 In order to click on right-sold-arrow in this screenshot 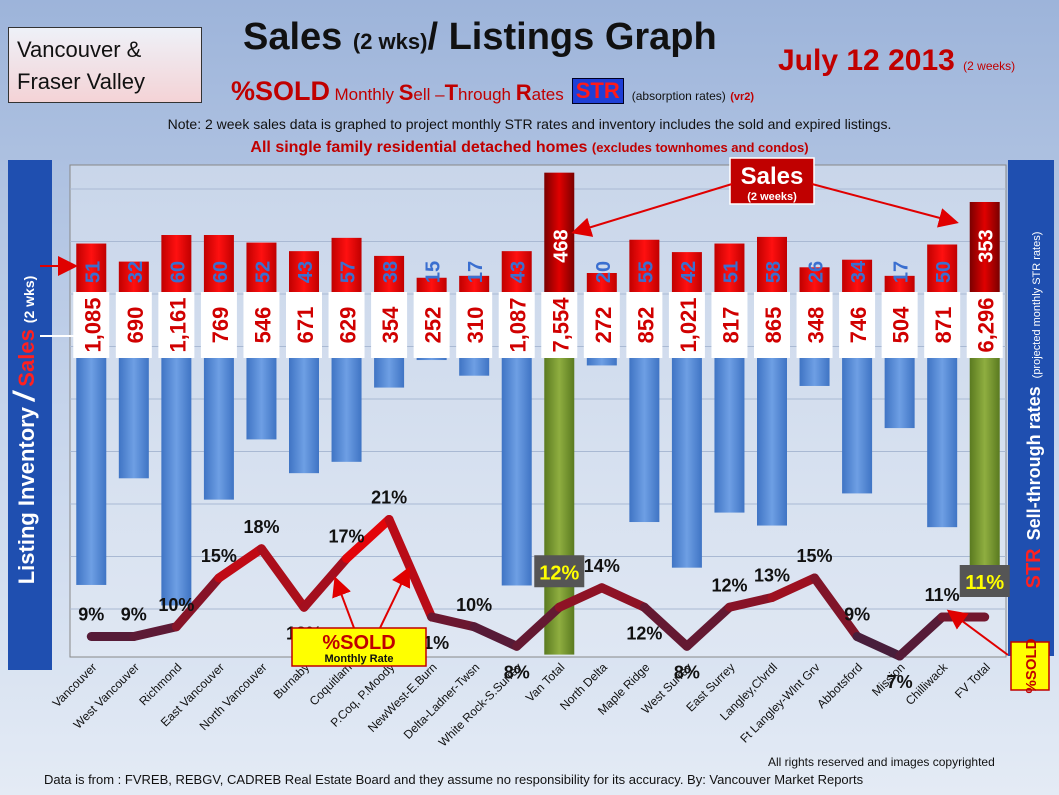, I will do `click(977, 632)`.